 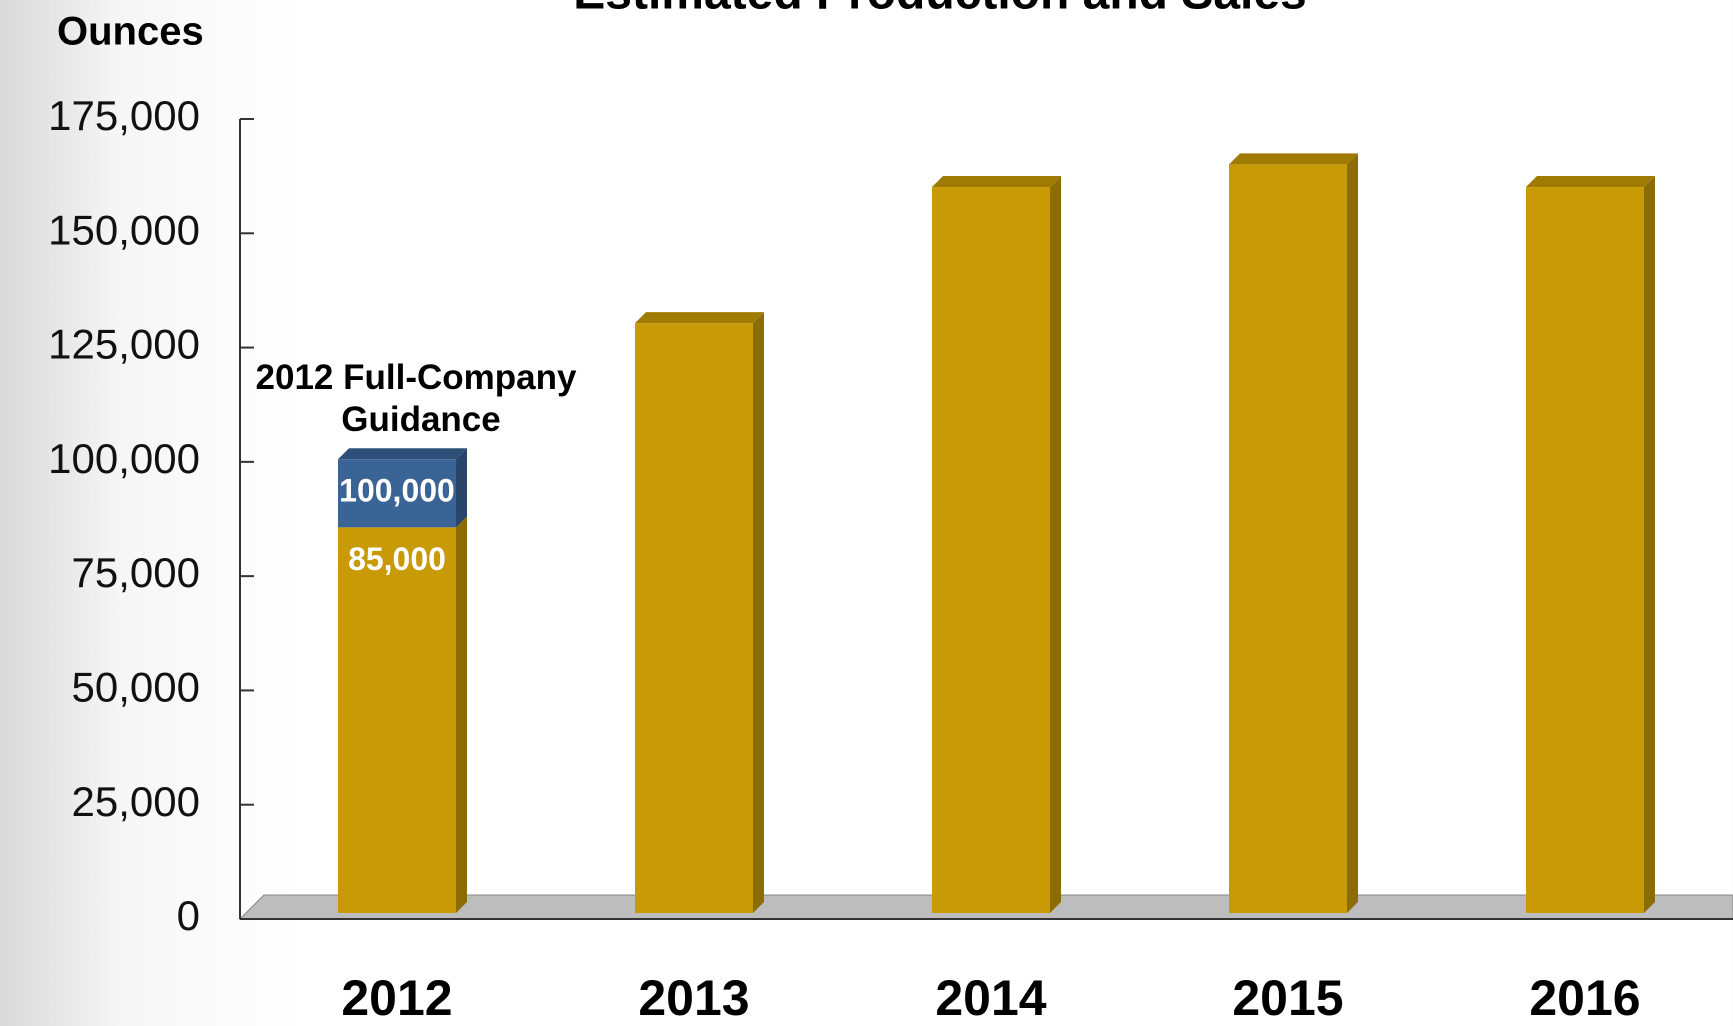 What do you see at coordinates (693, 998) in the screenshot?
I see `x-tick-label: 2013` at bounding box center [693, 998].